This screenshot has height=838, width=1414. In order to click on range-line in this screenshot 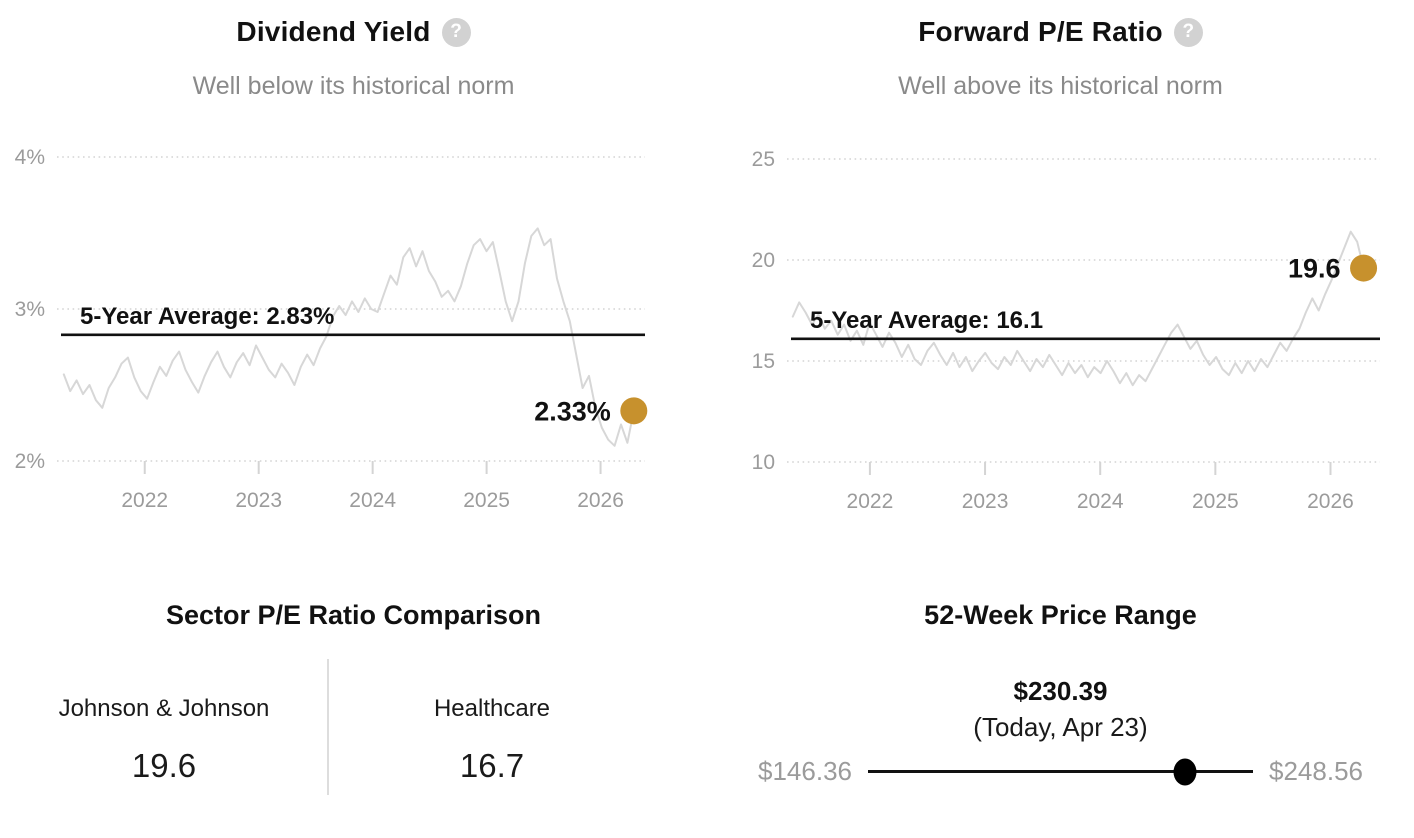, I will do `click(1060, 771)`.